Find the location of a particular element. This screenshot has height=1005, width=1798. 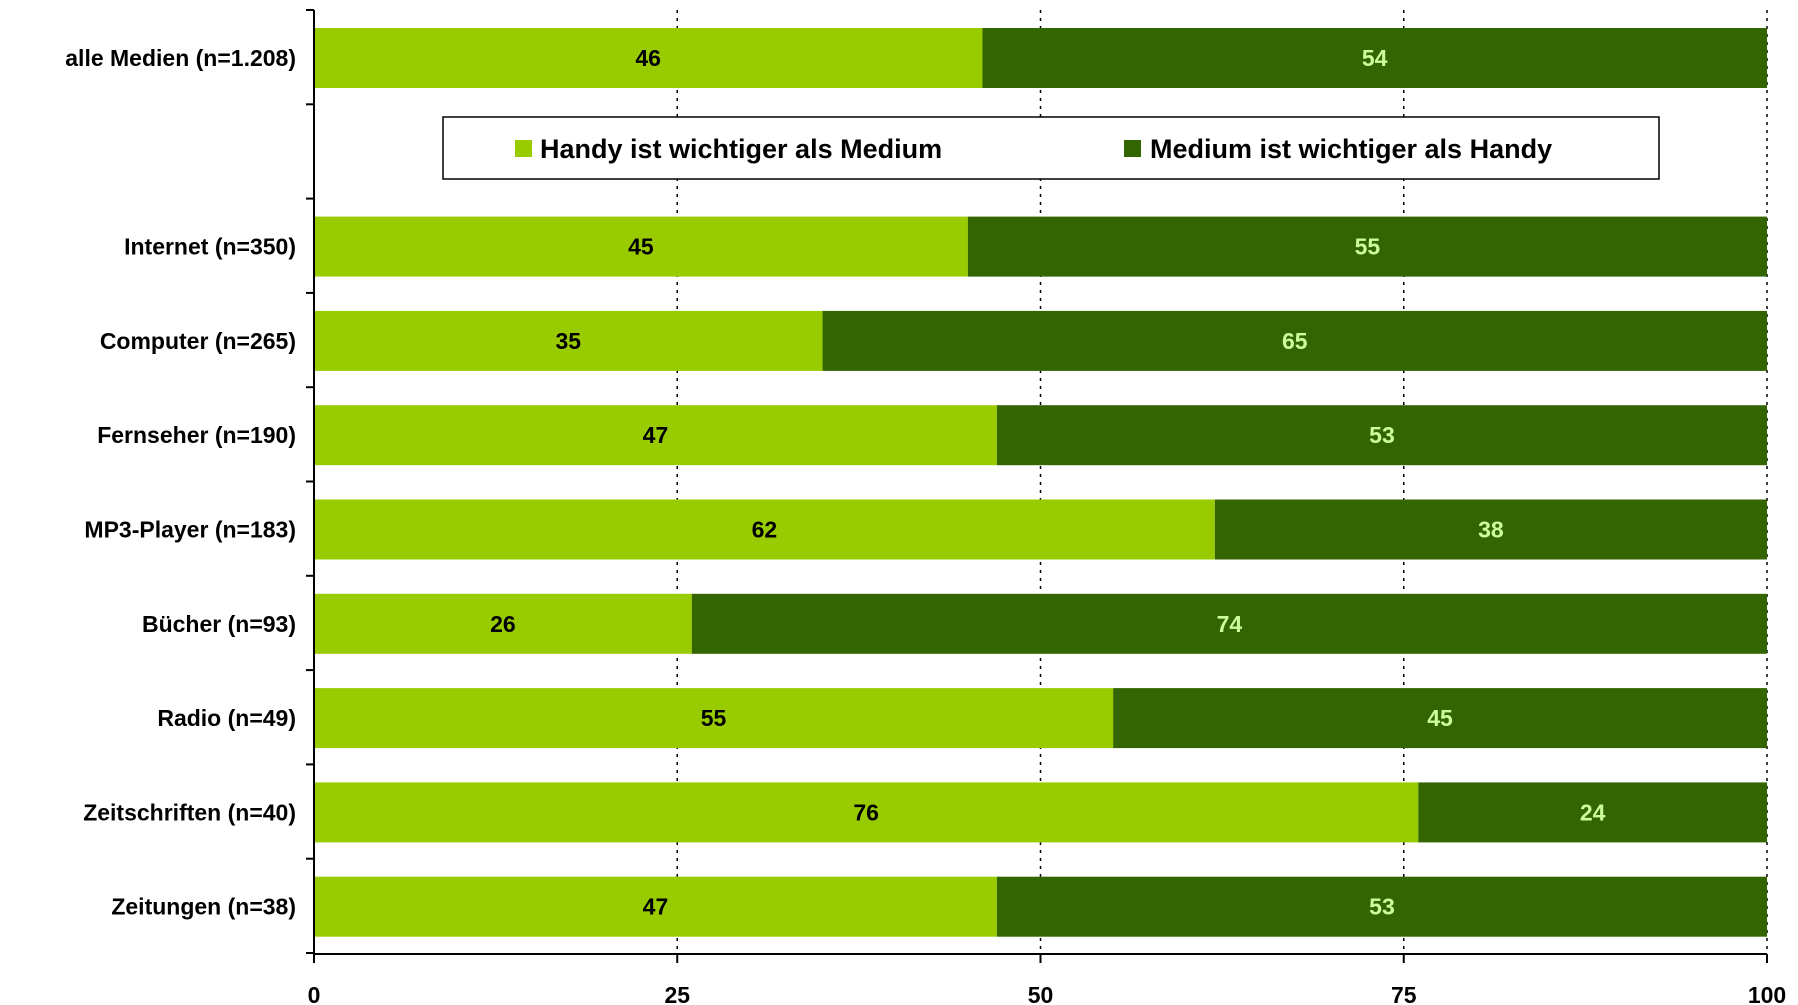

data-label: 38 is located at coordinates (1491, 530).